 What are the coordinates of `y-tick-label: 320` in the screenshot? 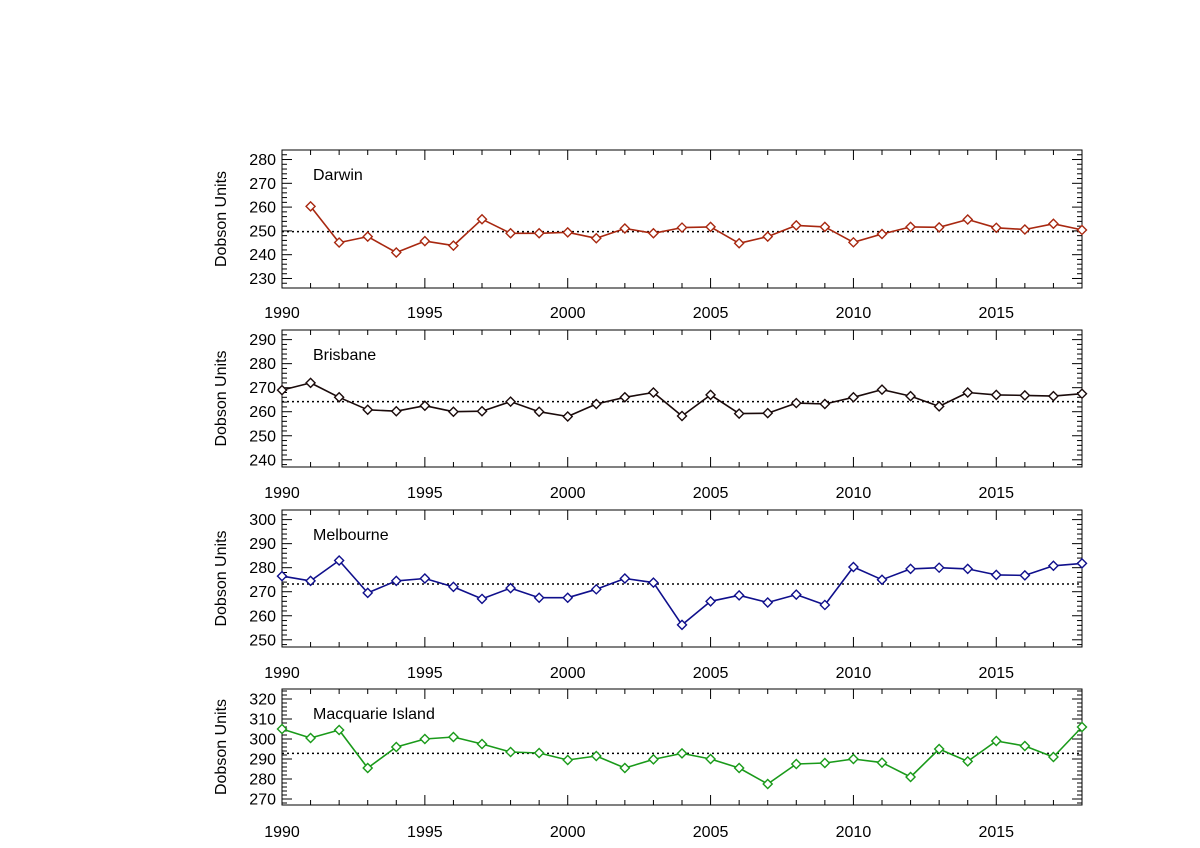 It's located at (262, 700).